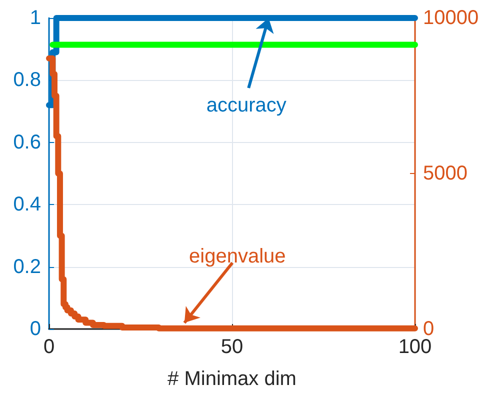 This screenshot has height=403, width=490. Describe the element at coordinates (237, 257) in the screenshot. I see `annotation: eigenvalue` at that location.